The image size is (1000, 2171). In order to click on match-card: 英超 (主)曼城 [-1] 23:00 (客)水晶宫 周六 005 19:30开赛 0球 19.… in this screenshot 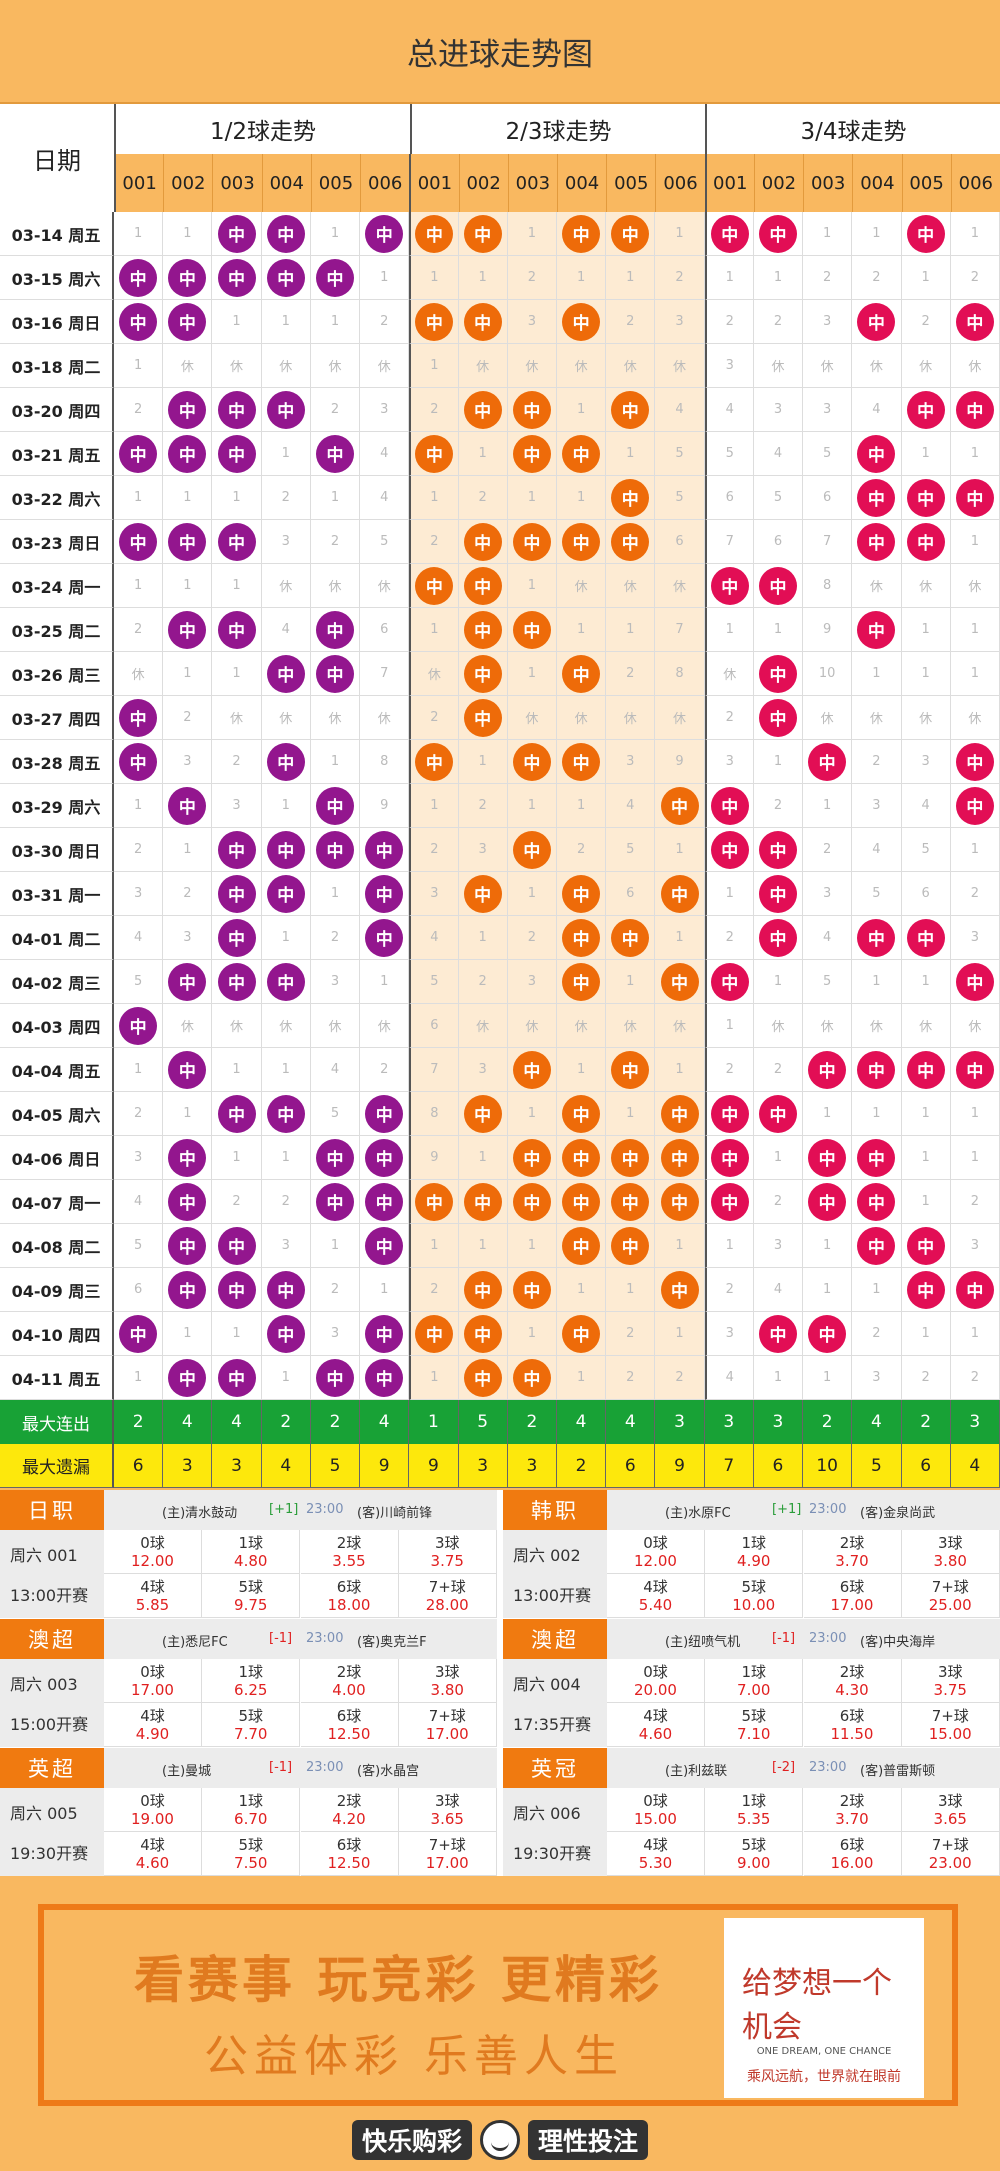, I will do `click(248, 1812)`.